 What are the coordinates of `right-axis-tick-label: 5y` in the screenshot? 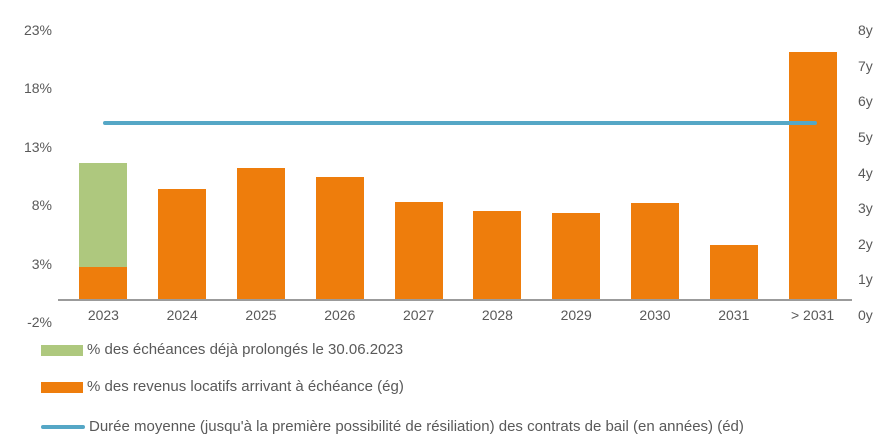 It's located at (865, 136).